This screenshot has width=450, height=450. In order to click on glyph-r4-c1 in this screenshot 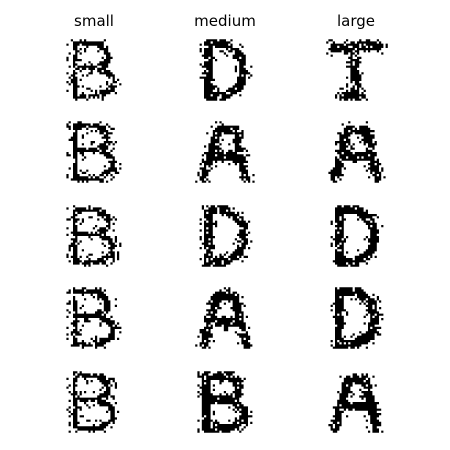, I will do `click(93, 318)`.